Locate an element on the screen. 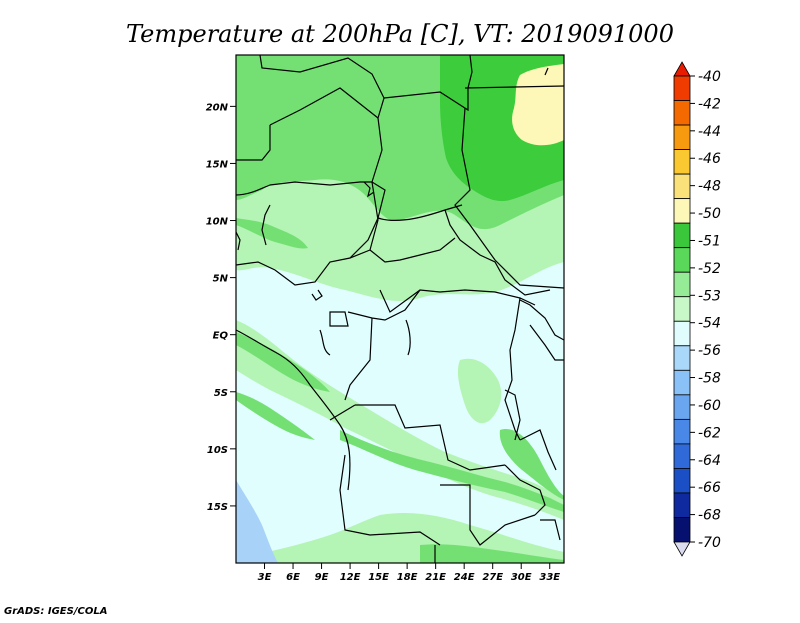 This screenshot has width=800, height=623. temperature-band-minus52-east is located at coordinates (531, 464).